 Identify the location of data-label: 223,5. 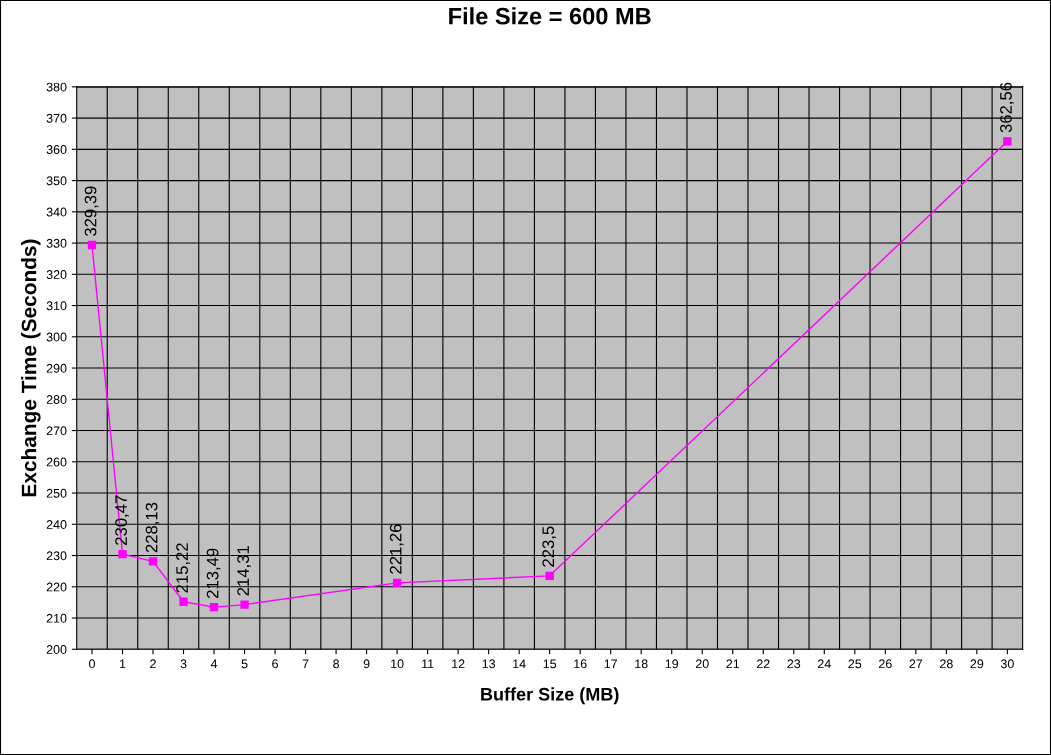
(549, 546).